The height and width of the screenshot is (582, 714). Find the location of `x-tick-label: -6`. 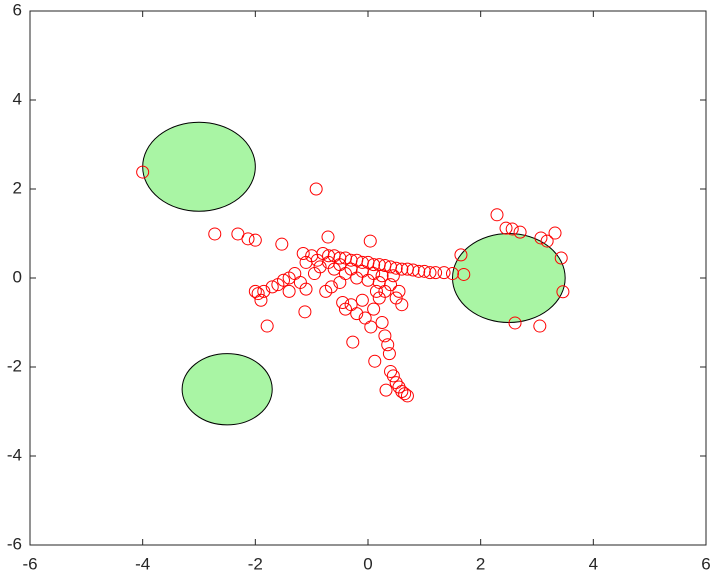

x-tick-label: -6 is located at coordinates (29, 563).